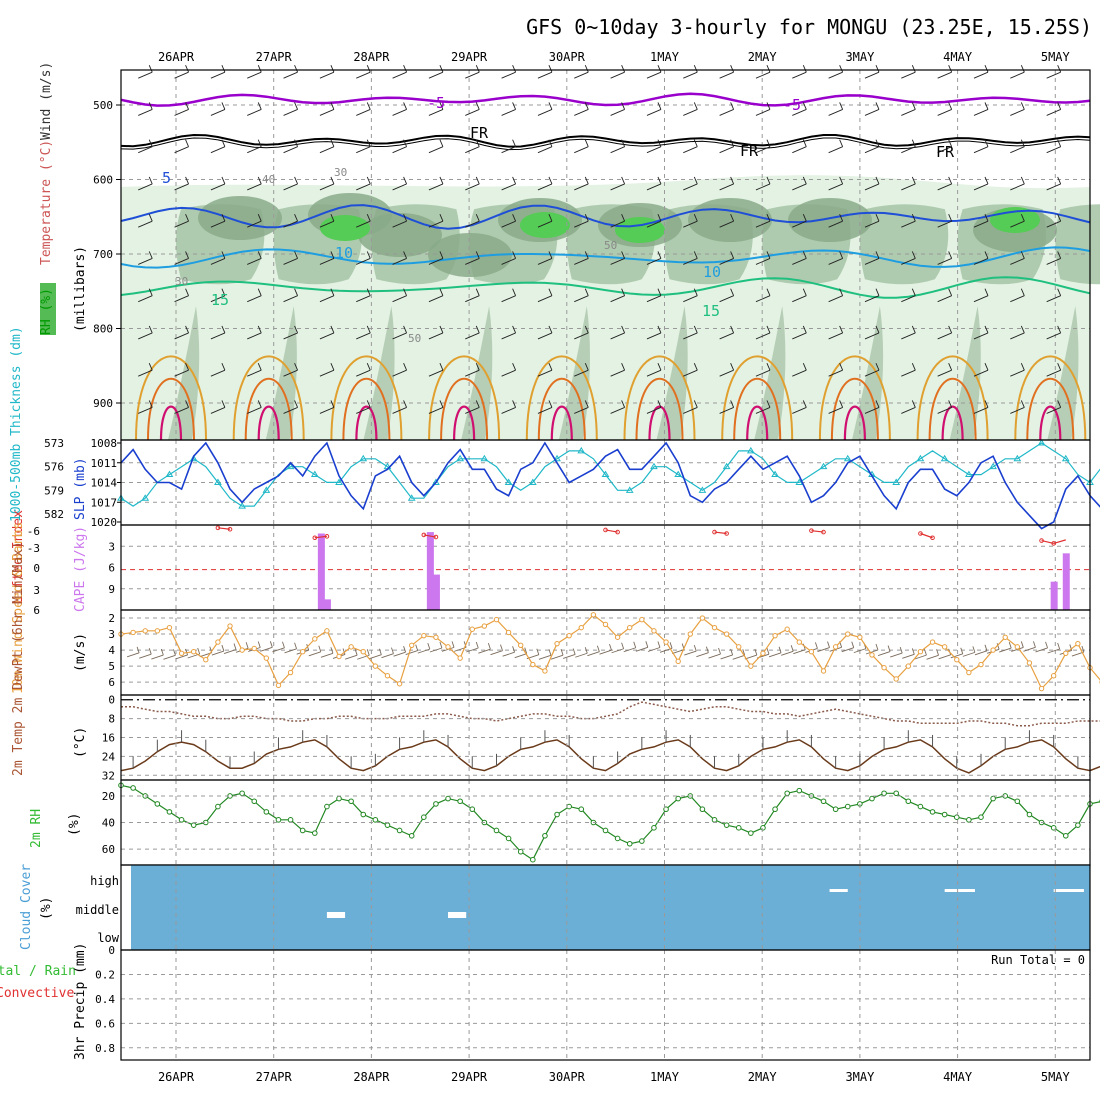 The image size is (1100, 1100). Describe the element at coordinates (108, 738) in the screenshot. I see `temp-tick-label: 16` at that location.